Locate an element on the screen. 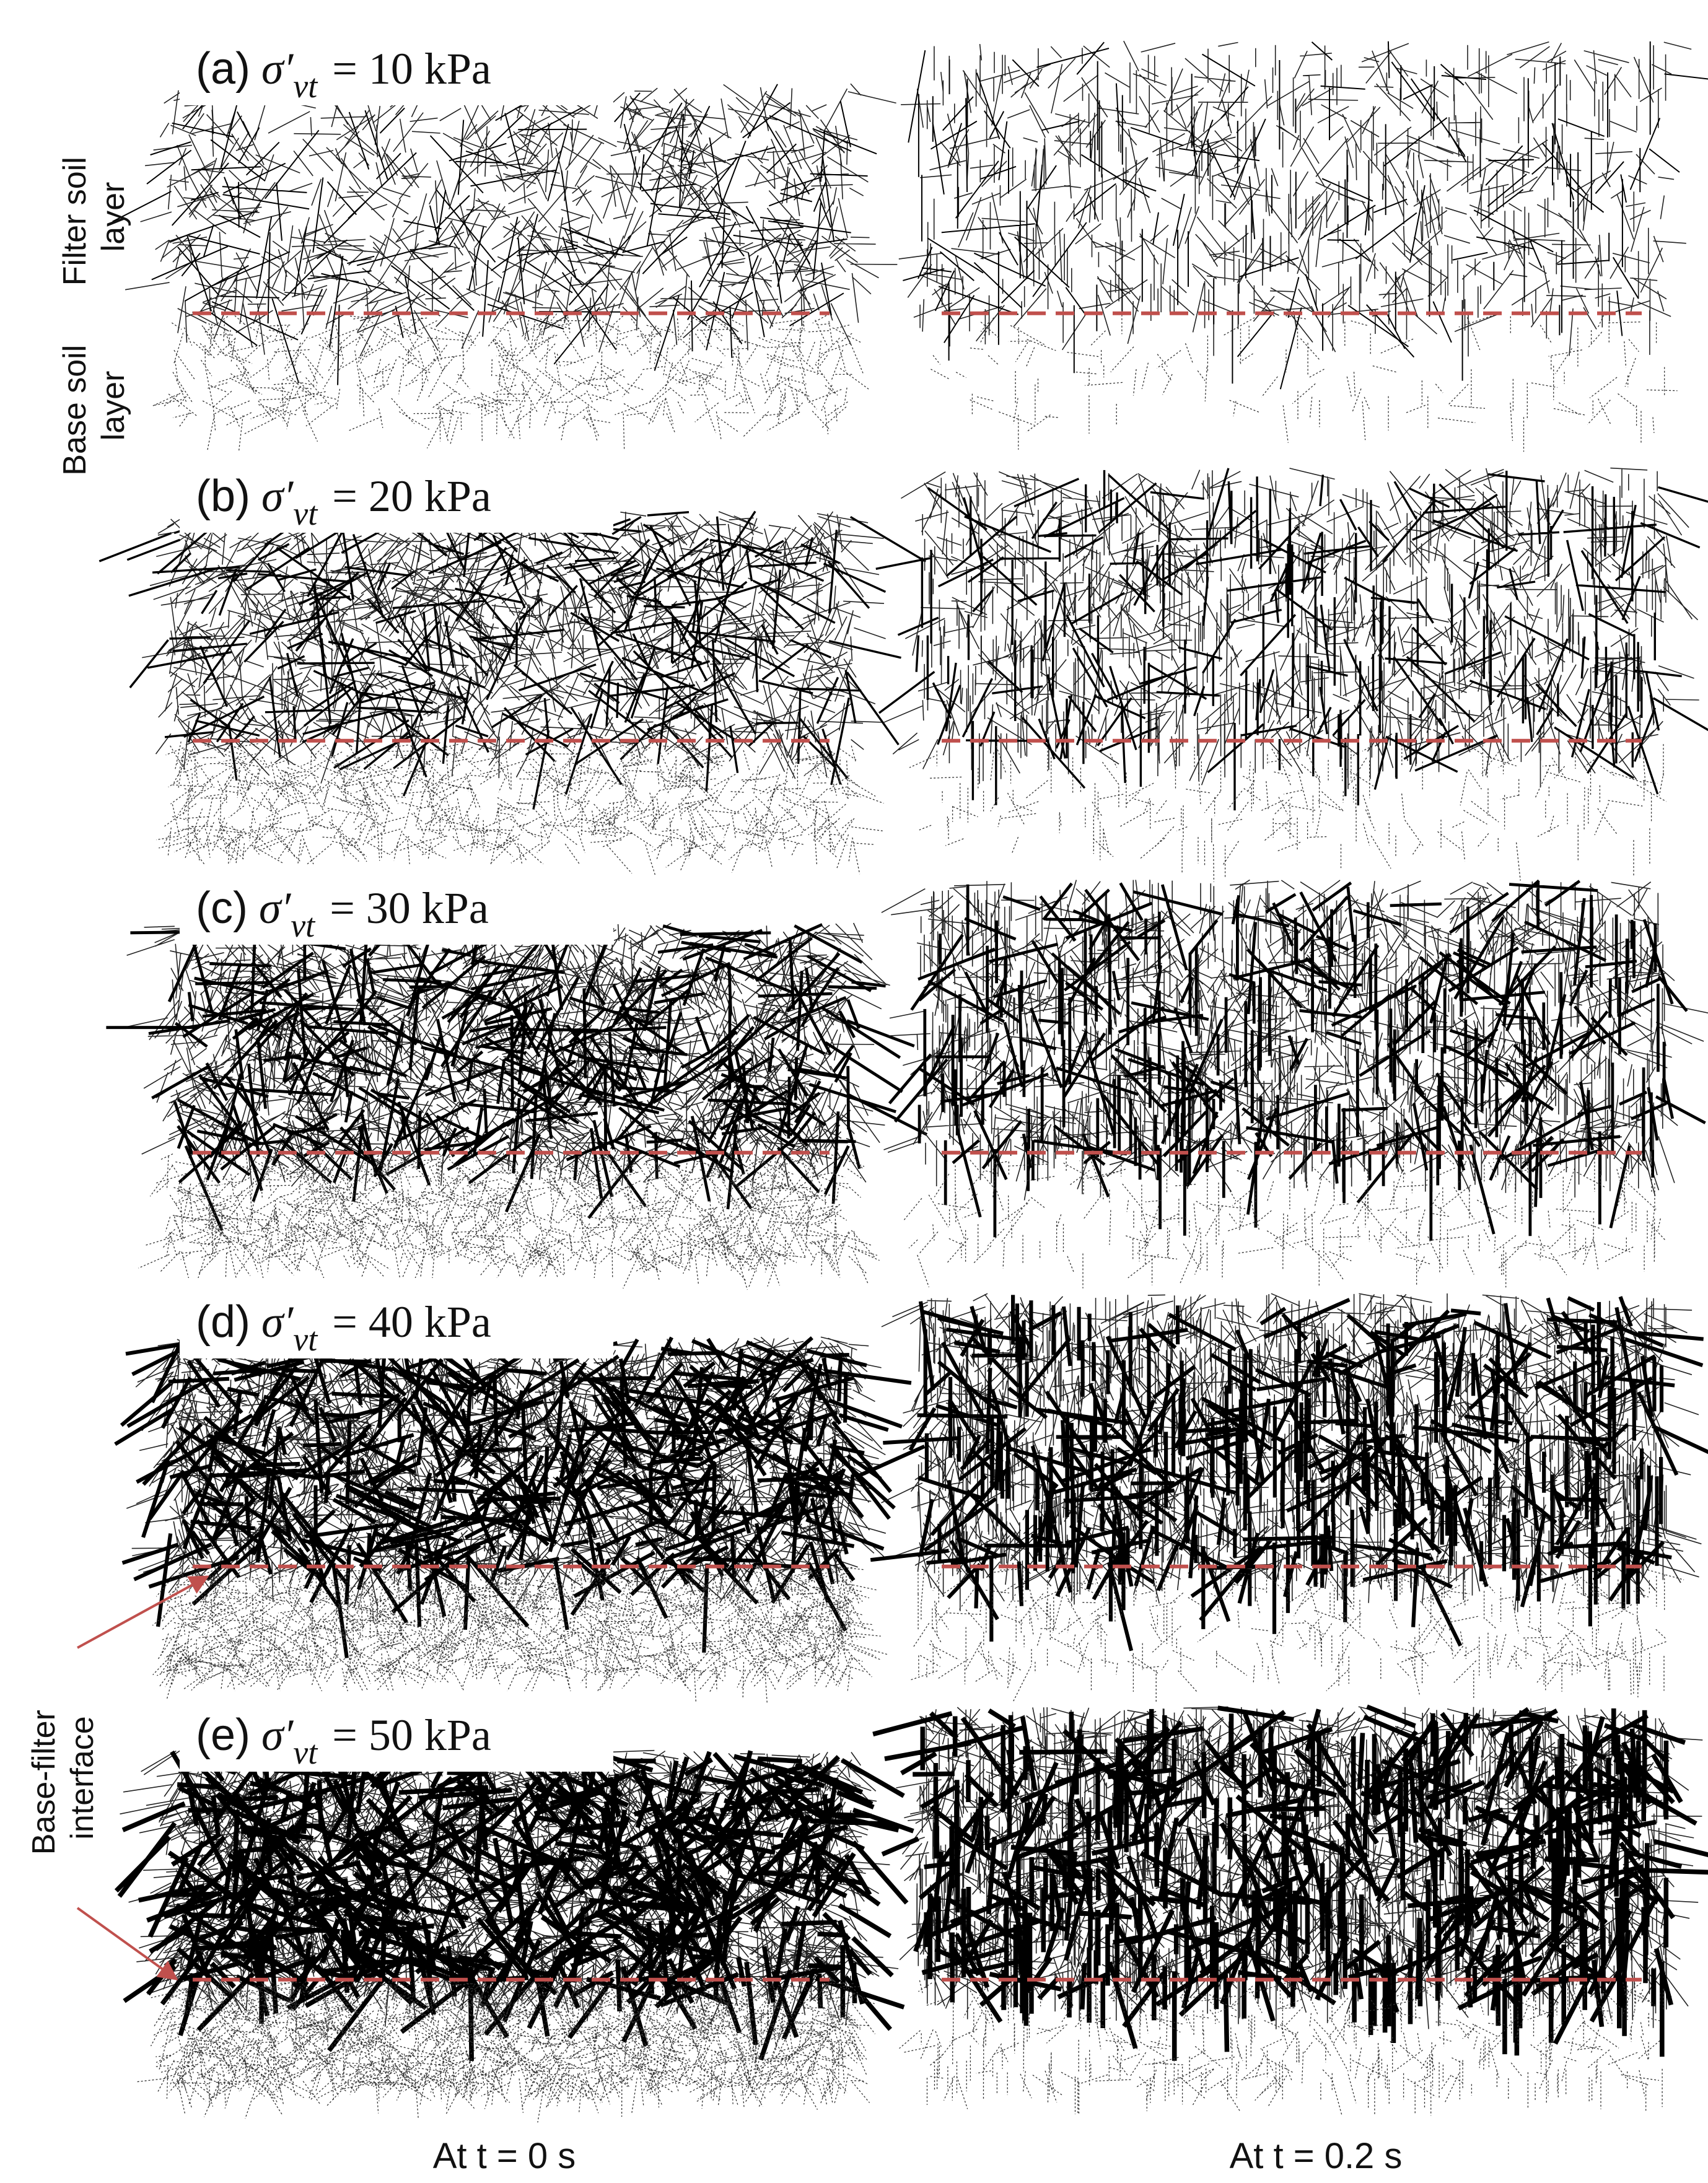 Image resolution: width=1708 pixels, height=2183 pixels. panel-label: (c) σ′vt = 30 kPa is located at coordinates (342, 914).